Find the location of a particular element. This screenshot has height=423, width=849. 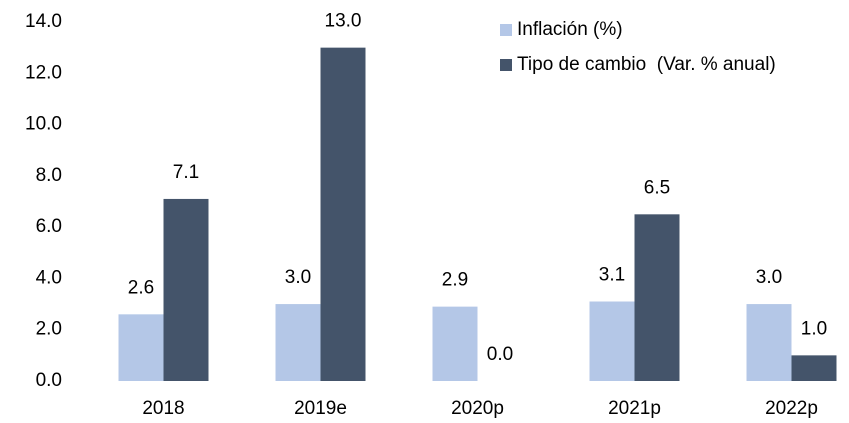

y-tick-label: 0.0 is located at coordinates (49, 380).